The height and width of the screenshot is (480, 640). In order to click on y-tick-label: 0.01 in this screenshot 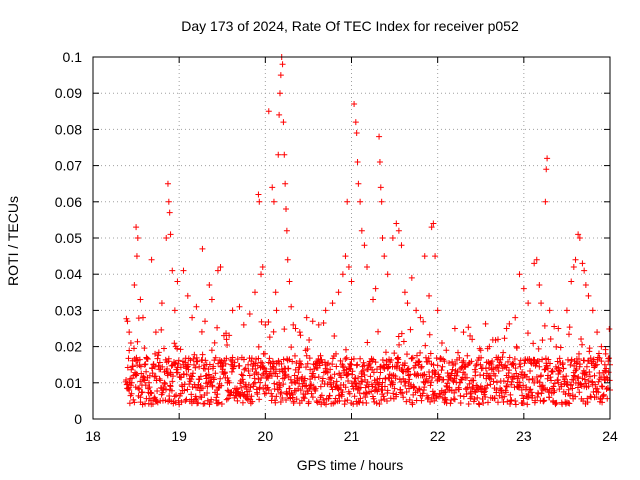, I will do `click(68, 383)`.